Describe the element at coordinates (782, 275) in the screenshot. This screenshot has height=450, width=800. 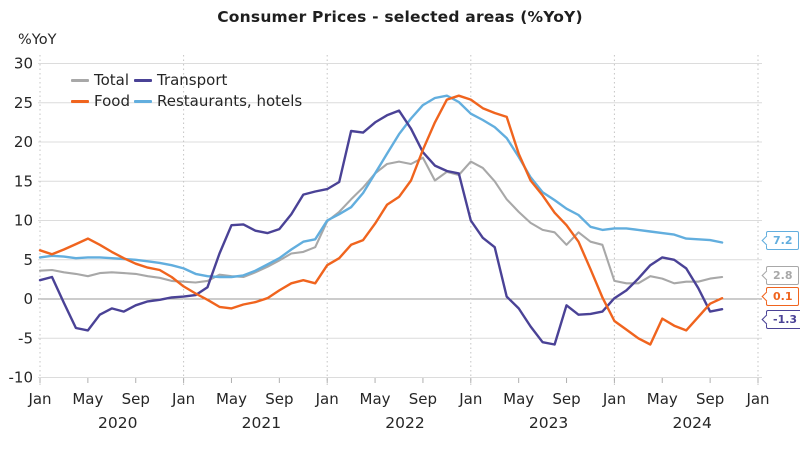
I see `end-value-callout-total: 2.8` at that location.